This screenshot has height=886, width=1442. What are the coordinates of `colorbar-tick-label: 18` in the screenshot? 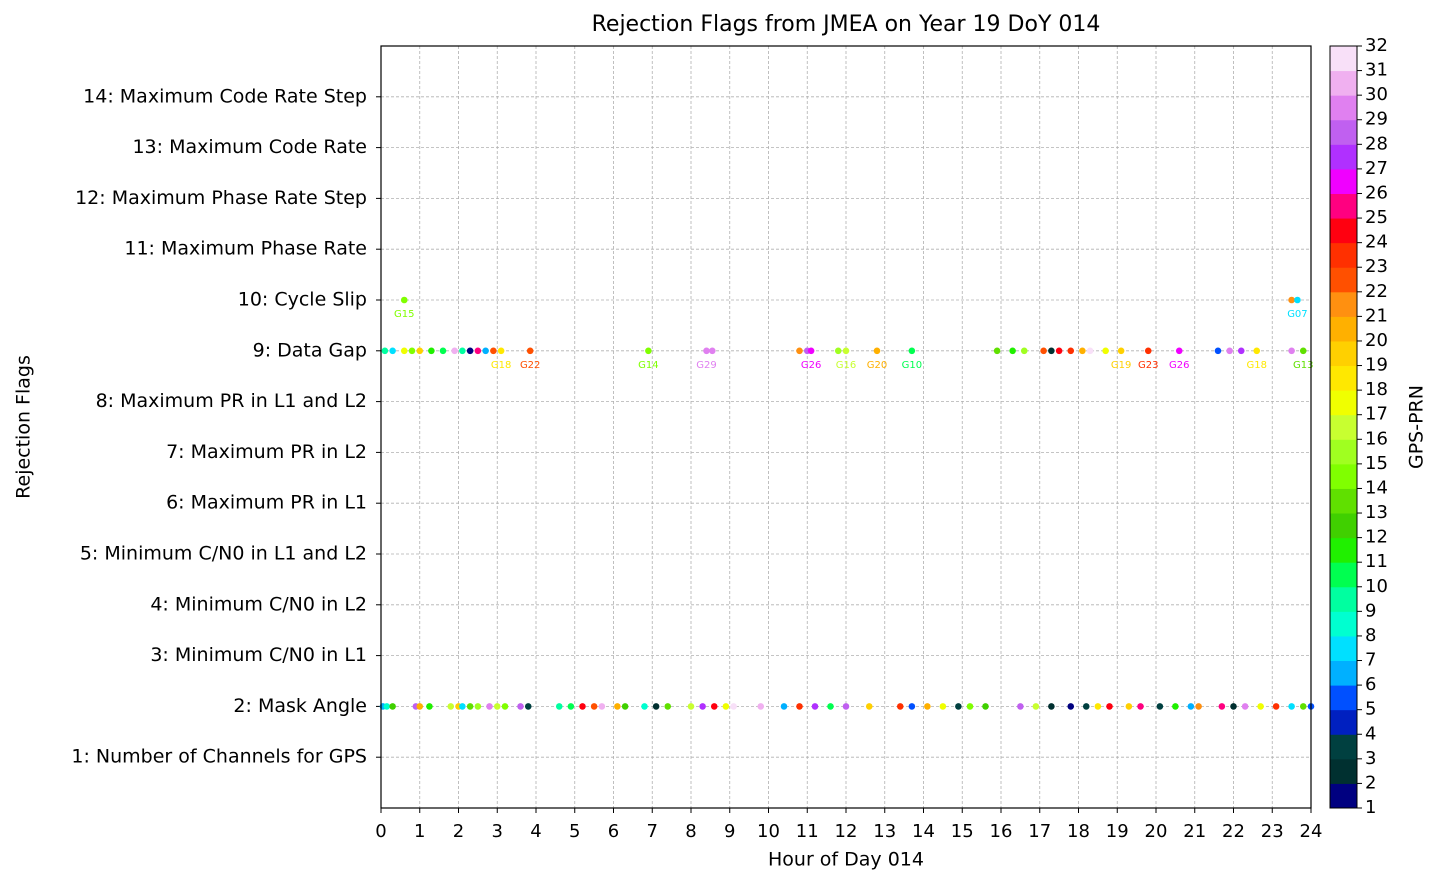 It's located at (1376, 389).